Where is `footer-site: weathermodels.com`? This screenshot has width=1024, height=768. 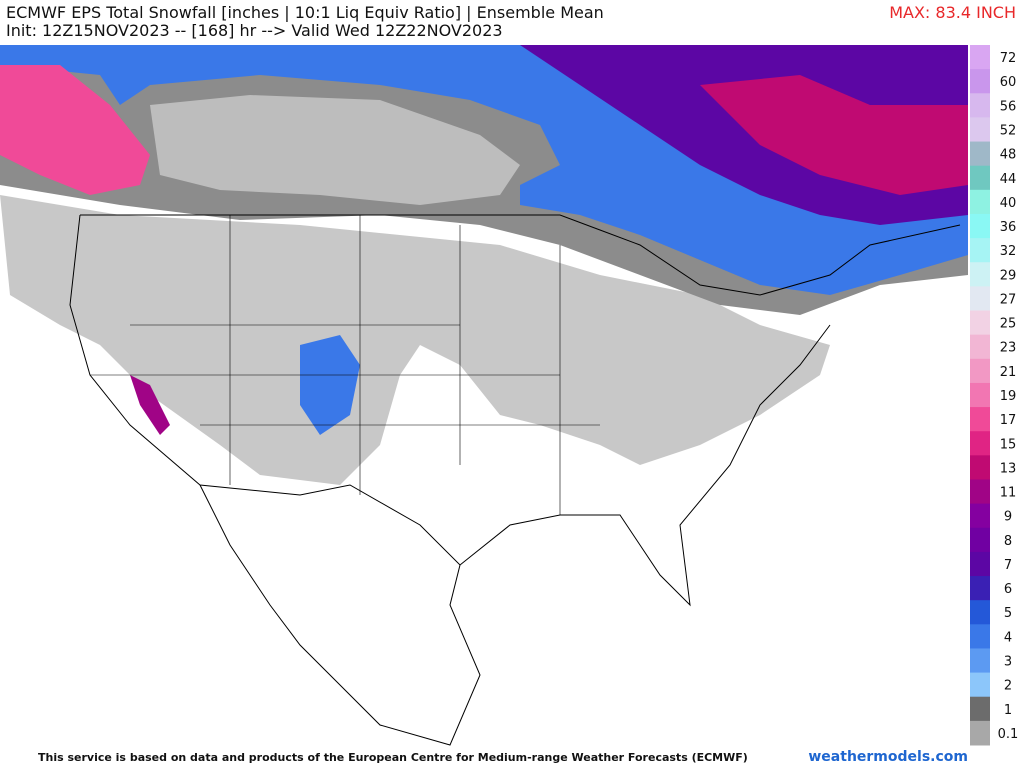 footer-site: weathermodels.com is located at coordinates (888, 757).